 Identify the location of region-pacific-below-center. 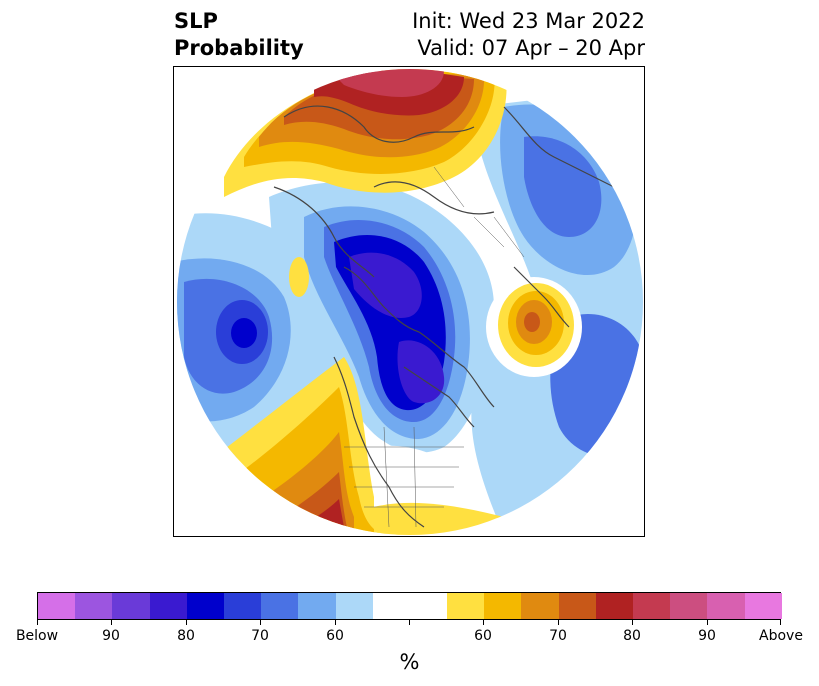
(244, 333).